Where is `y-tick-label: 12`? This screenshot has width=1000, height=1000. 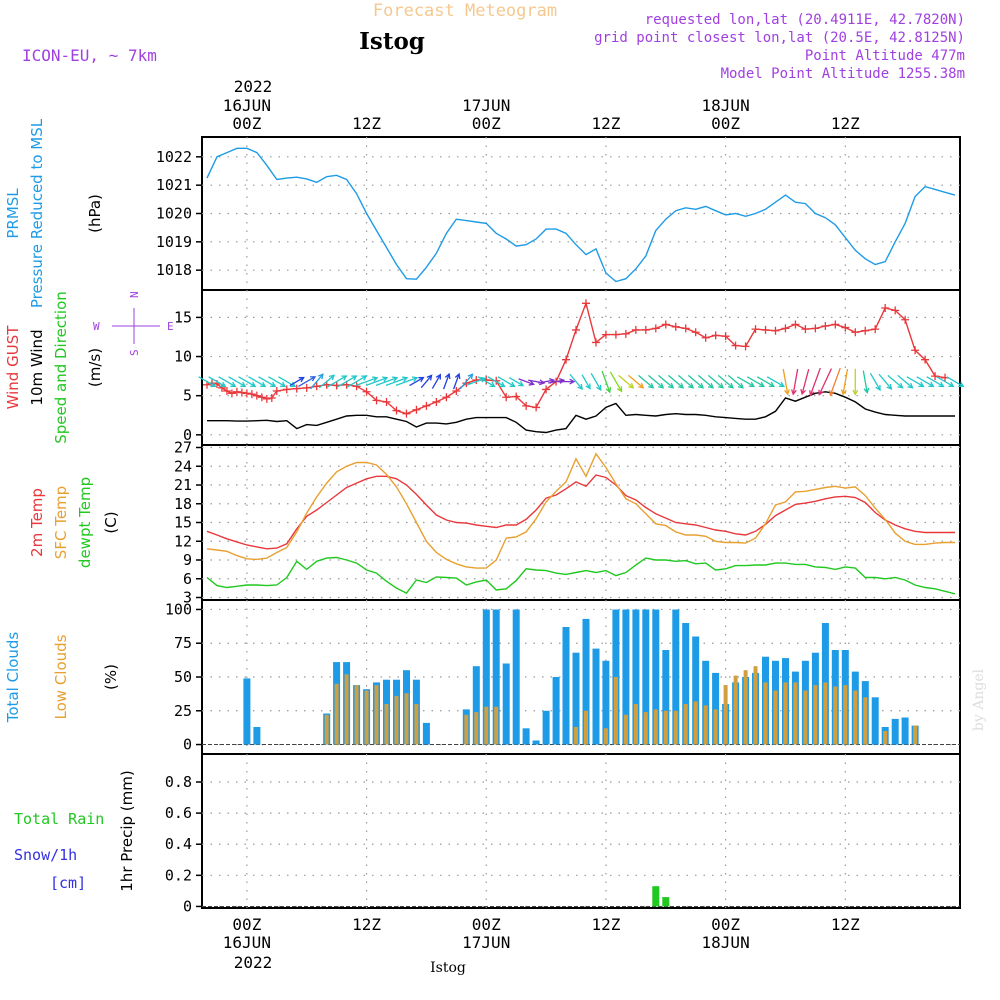 y-tick-label: 12 is located at coordinates (183, 541).